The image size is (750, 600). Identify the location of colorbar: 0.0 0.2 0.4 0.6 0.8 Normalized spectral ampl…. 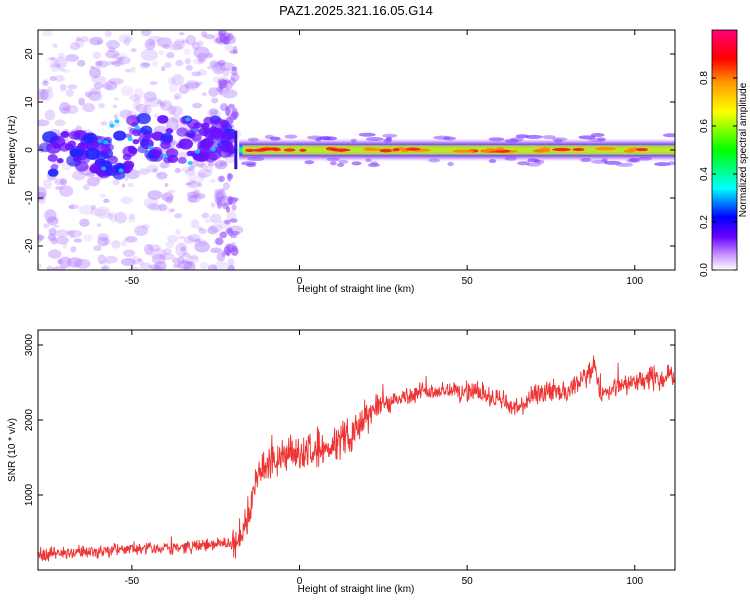
(724, 153).